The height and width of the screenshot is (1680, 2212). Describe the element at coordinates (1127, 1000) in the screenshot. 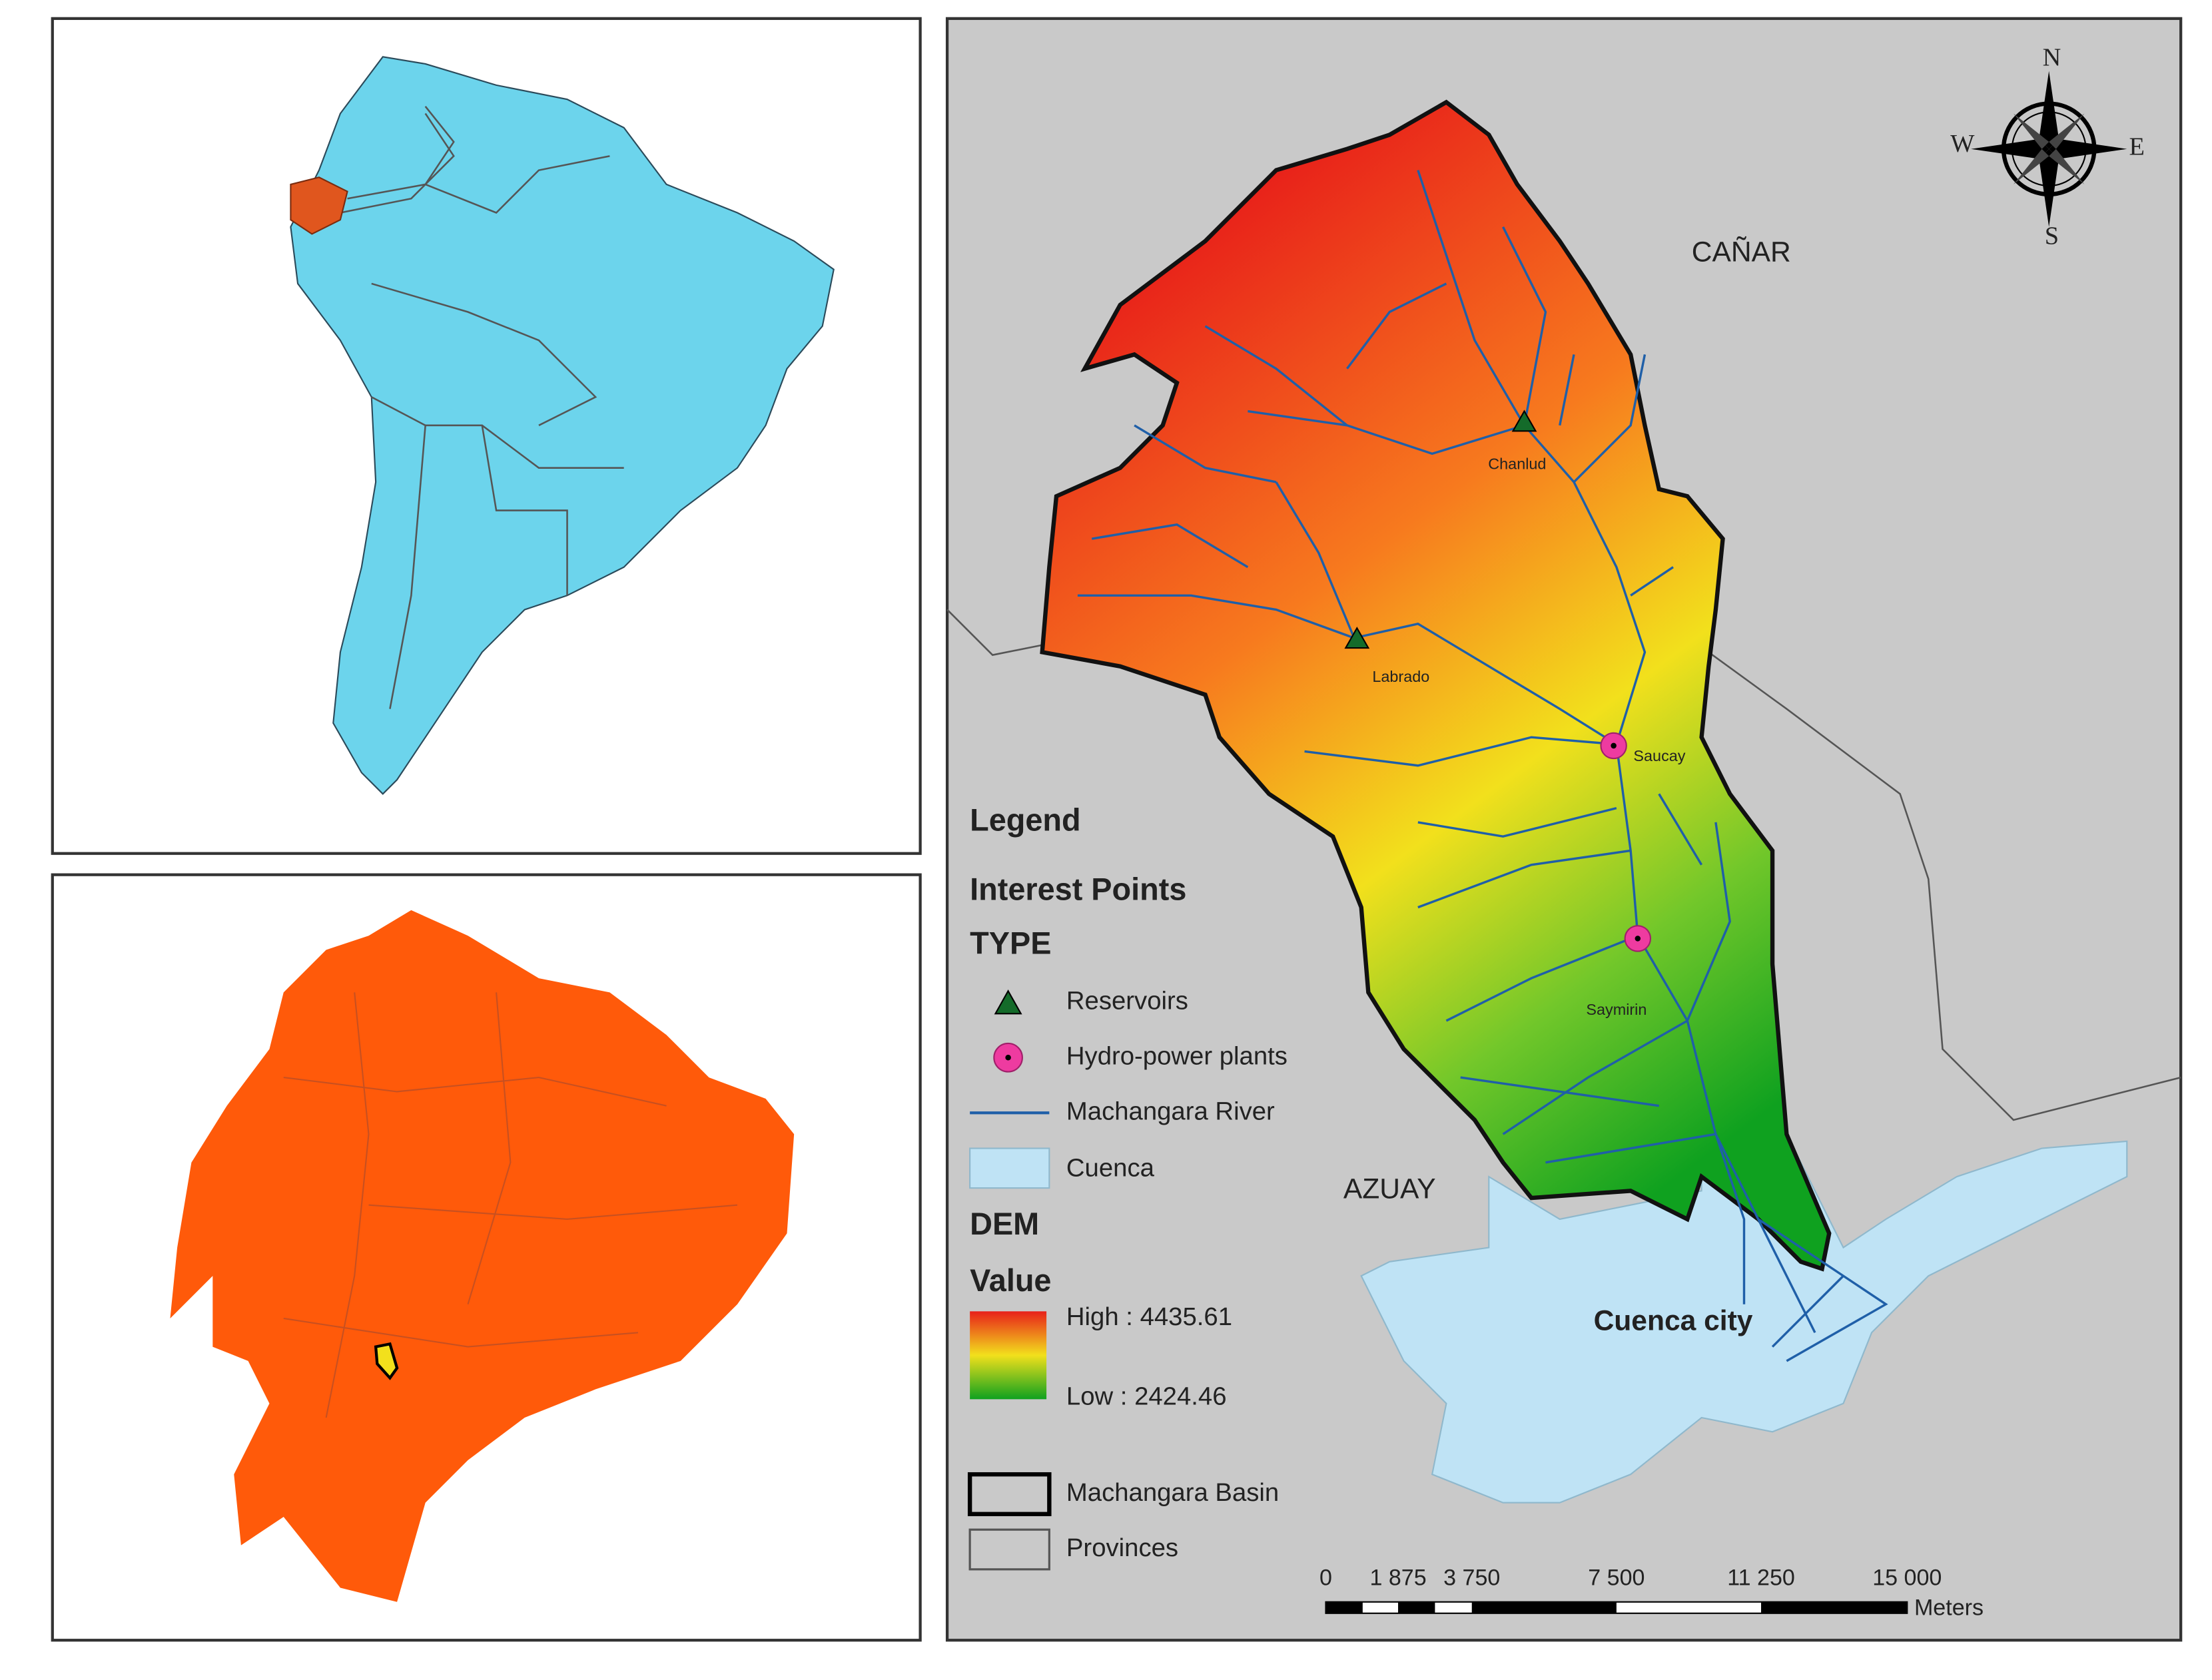

I see `legend-item: Reservoirs` at that location.